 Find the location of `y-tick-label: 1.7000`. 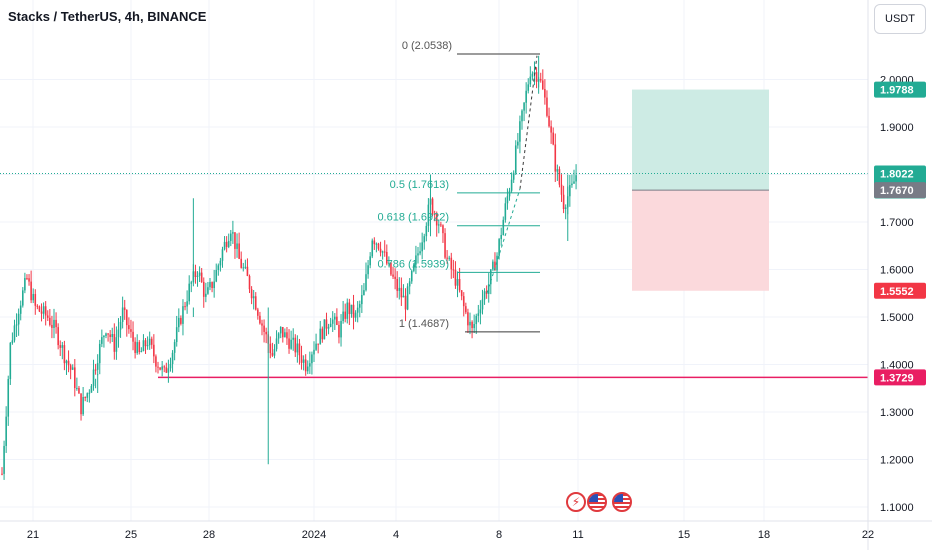

y-tick-label: 1.7000 is located at coordinates (897, 223).